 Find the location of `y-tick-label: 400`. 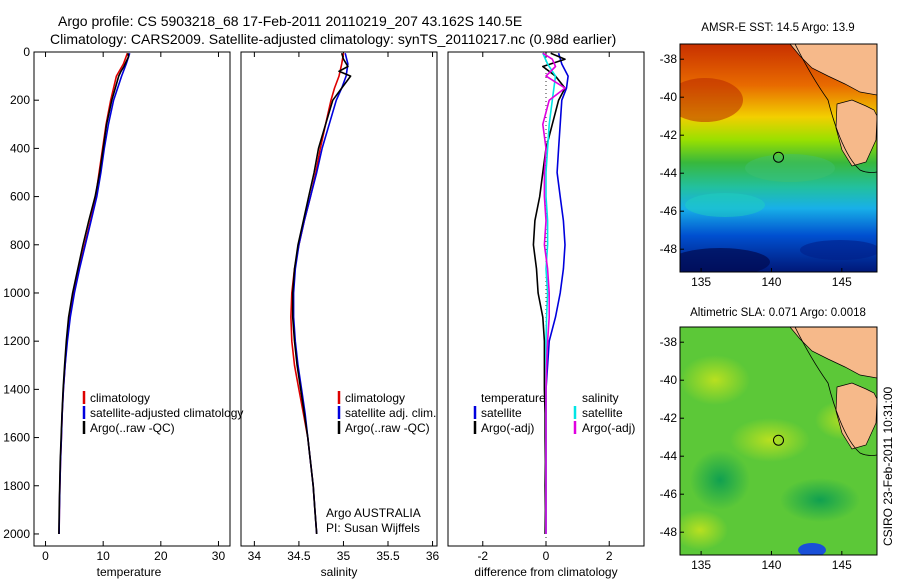

y-tick-label: 400 is located at coordinates (20, 148).